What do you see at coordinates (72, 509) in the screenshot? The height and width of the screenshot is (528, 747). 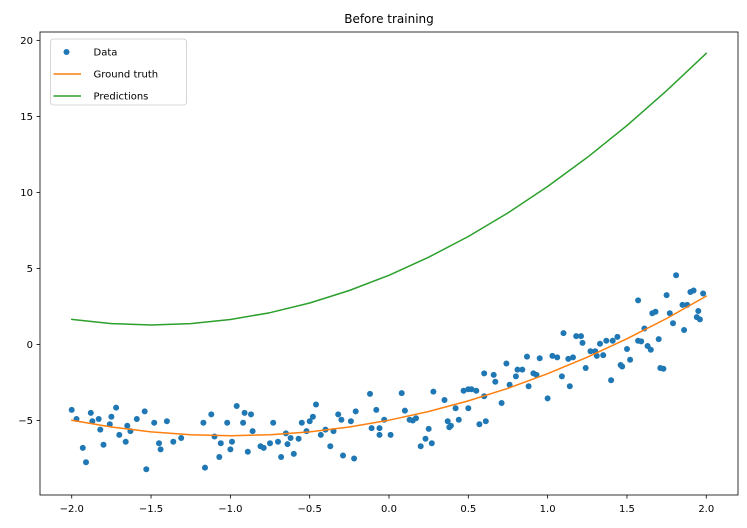 I see `x-tick-label: −2.0` at bounding box center [72, 509].